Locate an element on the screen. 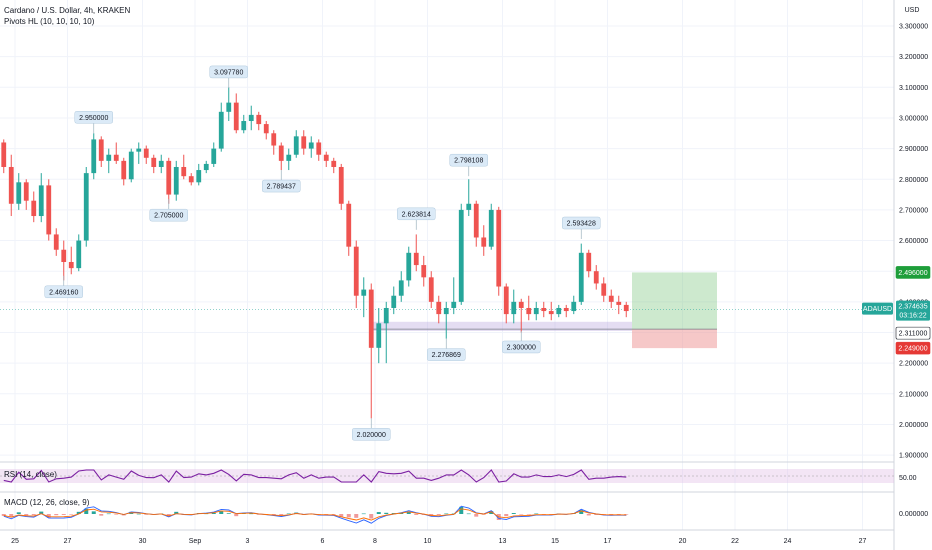 This screenshot has height=550, width=932. symbol-title: Cardano / U.S. Dollar, 4h, KRAKEN is located at coordinates (67, 10).